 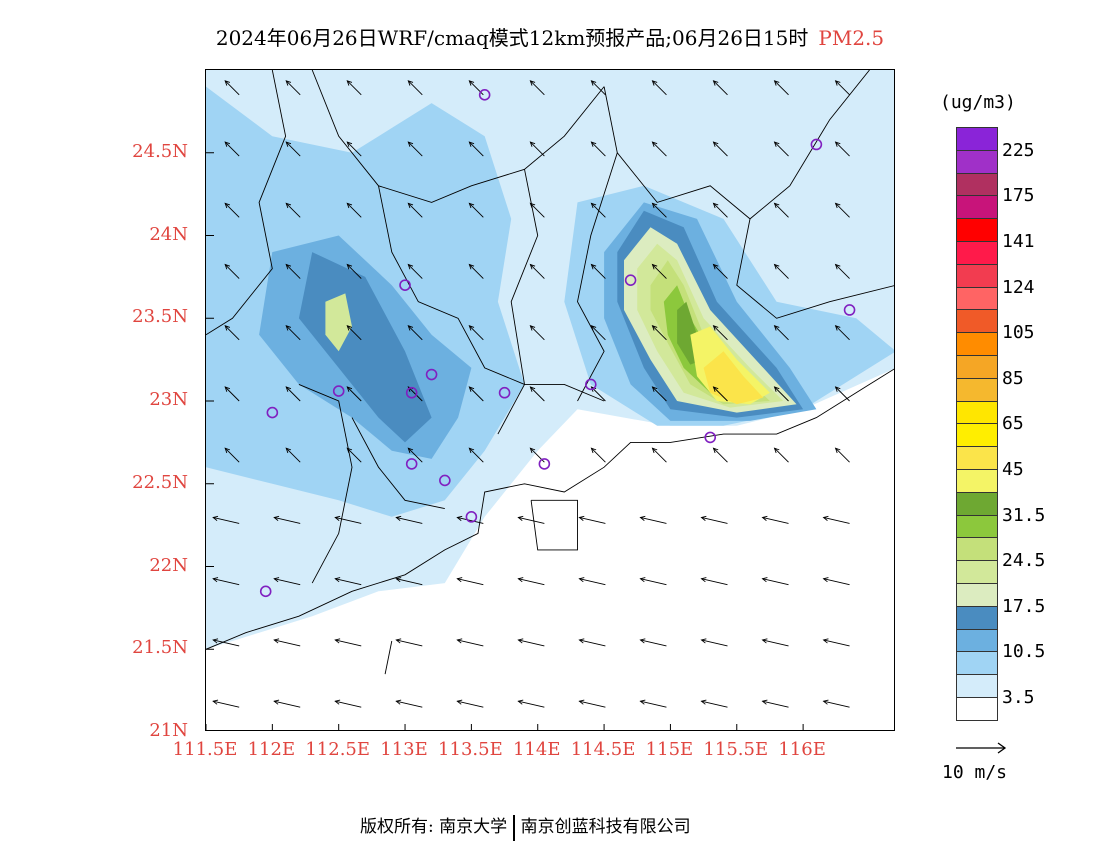 What do you see at coordinates (1013, 378) in the screenshot?
I see `legend-label: 85` at bounding box center [1013, 378].